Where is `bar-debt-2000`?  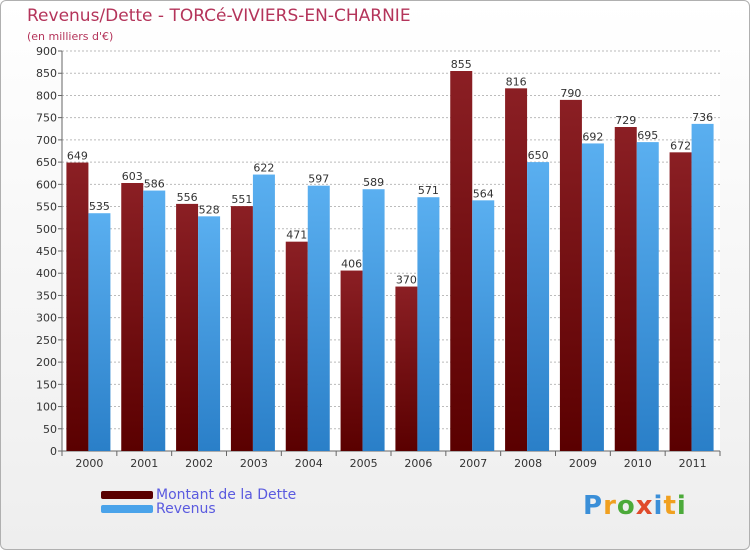
bar-debt-2000 is located at coordinates (77, 307).